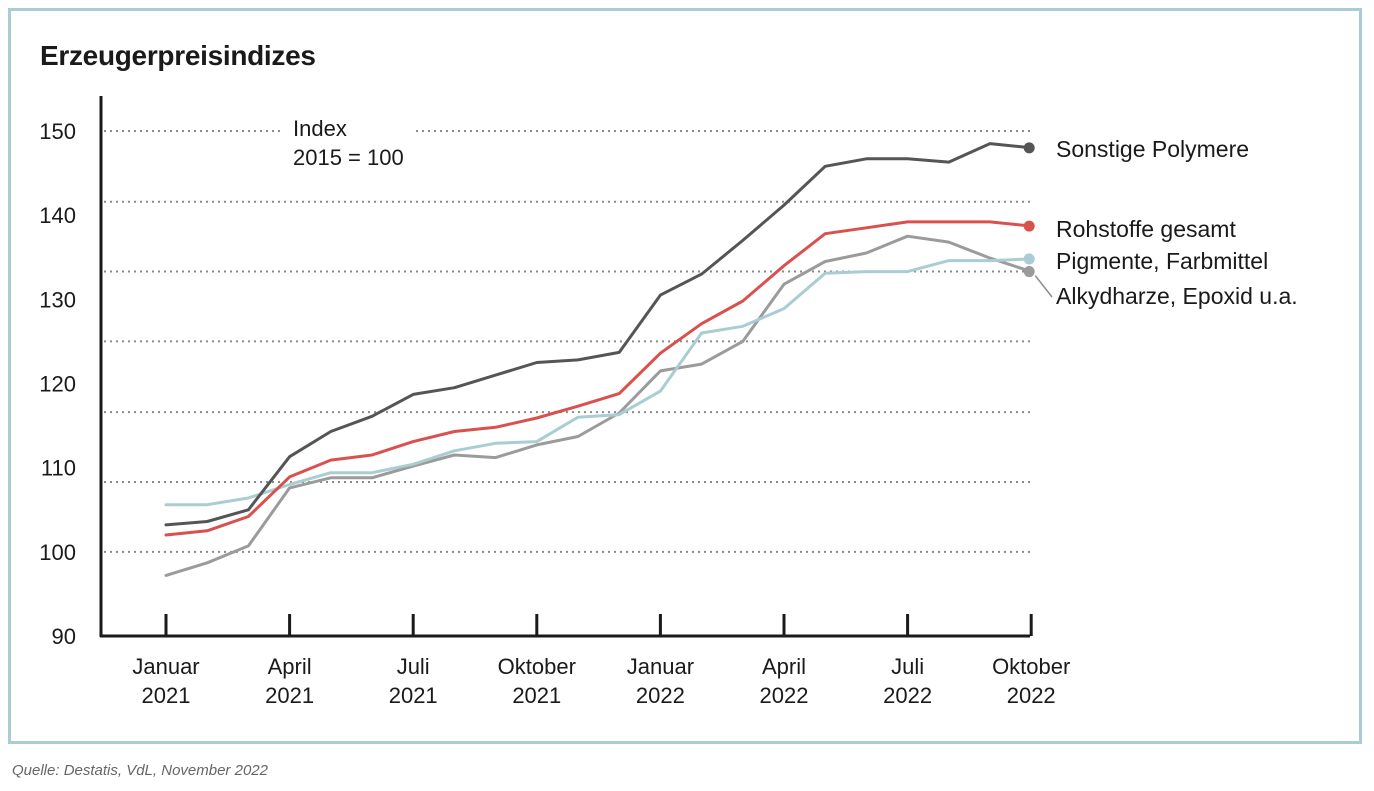 This screenshot has height=791, width=1374. I want to click on annotation-background, so click(347, 146).